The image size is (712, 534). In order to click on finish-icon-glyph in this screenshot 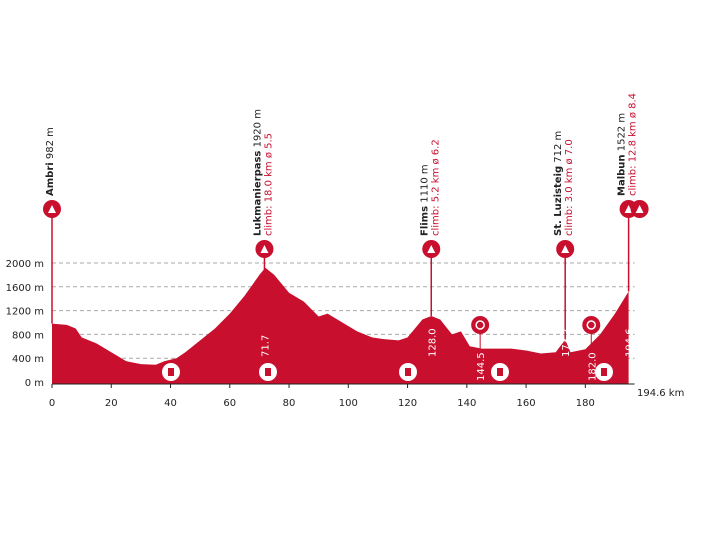, I will do `click(639, 209)`.